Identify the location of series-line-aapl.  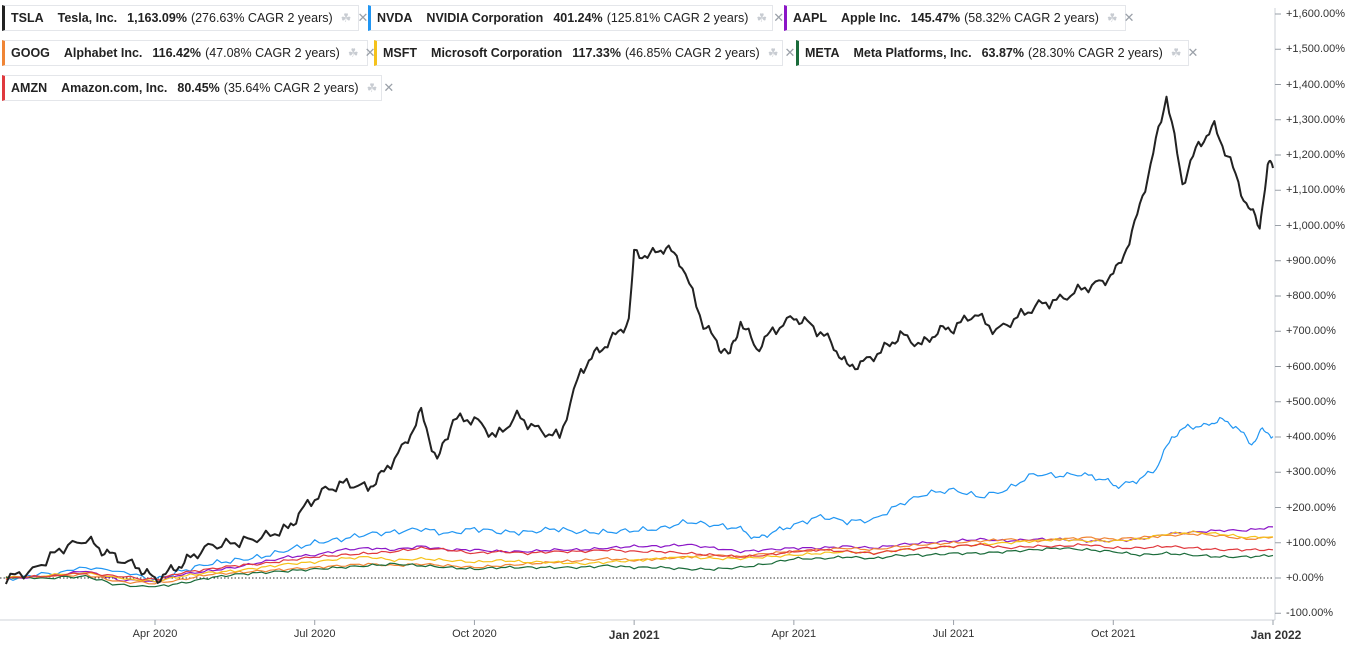
(639, 554).